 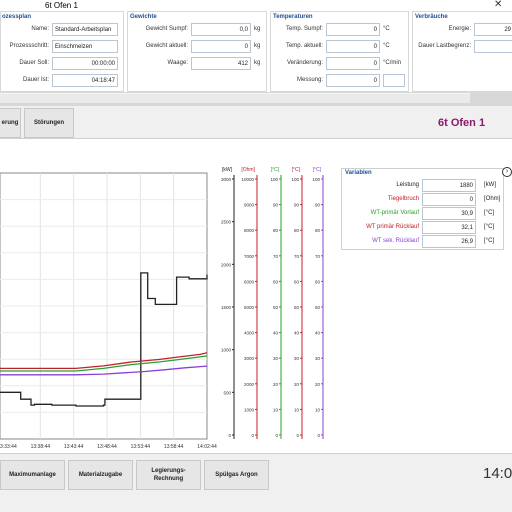 What do you see at coordinates (449, 227) in the screenshot?
I see `variable-value: 32,1` at bounding box center [449, 227].